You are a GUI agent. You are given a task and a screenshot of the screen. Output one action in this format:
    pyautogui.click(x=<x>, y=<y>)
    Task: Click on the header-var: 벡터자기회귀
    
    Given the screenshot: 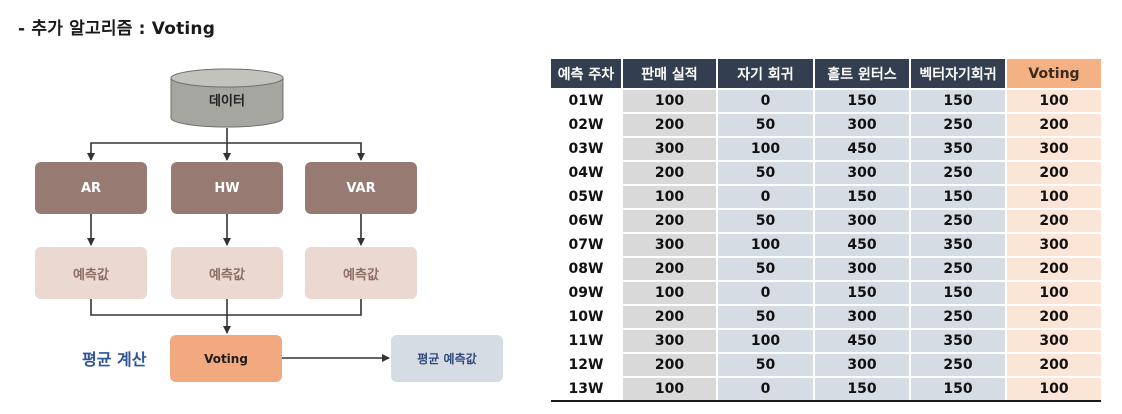 What is the action you would take?
    pyautogui.click(x=958, y=74)
    